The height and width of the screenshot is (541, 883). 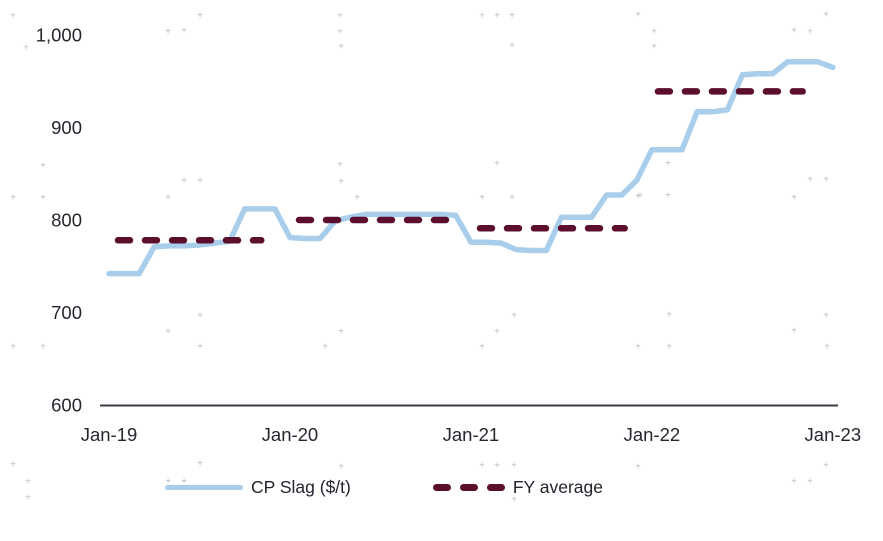 What do you see at coordinates (384, 487) in the screenshot?
I see `chart-legend: CP Slag ($/t) FY average` at bounding box center [384, 487].